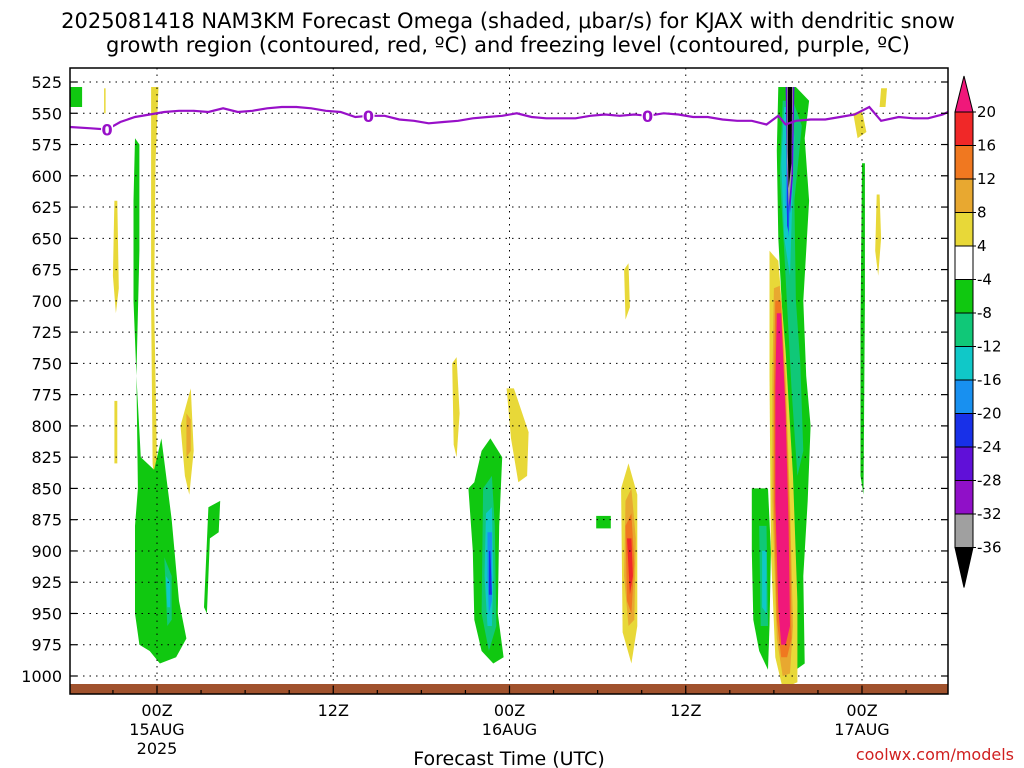  I want to click on freezing-level-label-1: 0, so click(368, 116).